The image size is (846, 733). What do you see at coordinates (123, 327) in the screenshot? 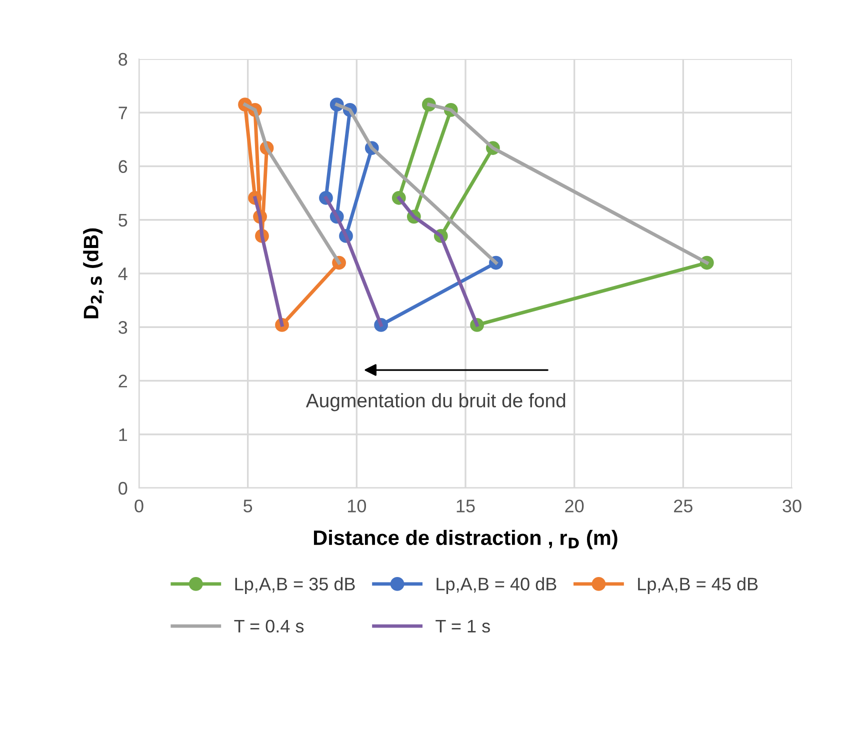
I see `y-tick-label: 3` at bounding box center [123, 327].